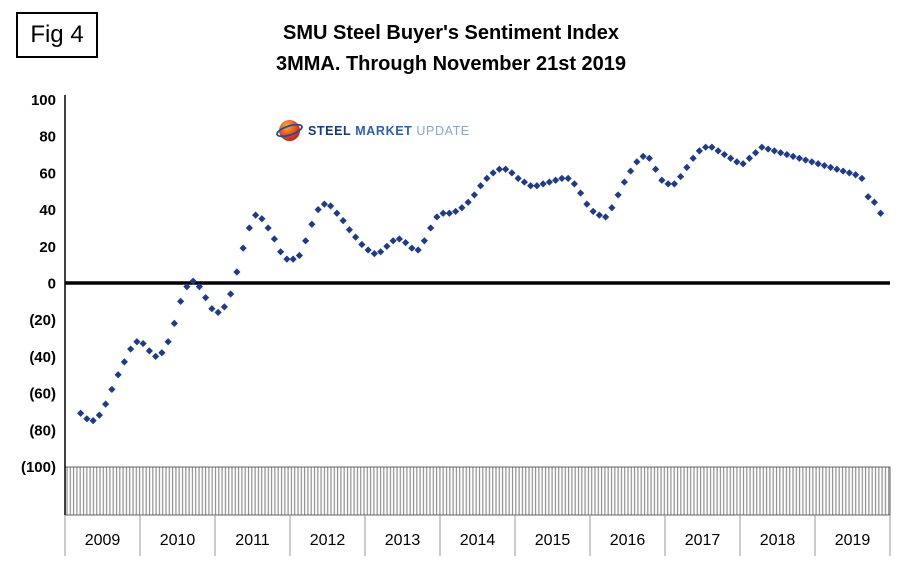 The height and width of the screenshot is (561, 902). Describe the element at coordinates (703, 540) in the screenshot. I see `x-tick-label: 2017` at that location.